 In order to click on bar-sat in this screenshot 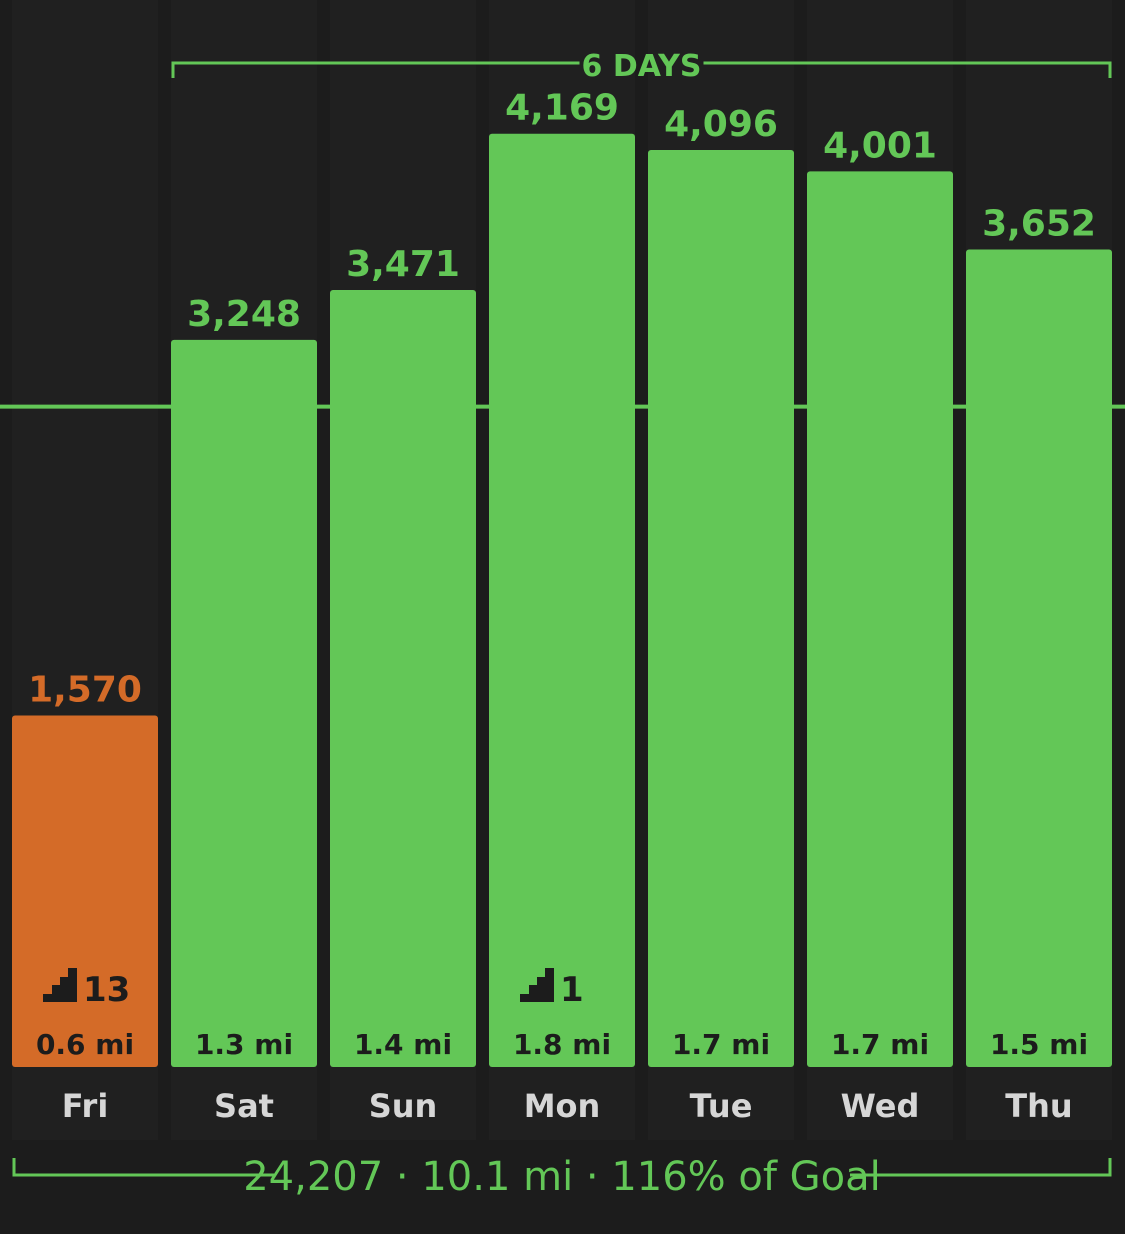, I will do `click(244, 703)`.